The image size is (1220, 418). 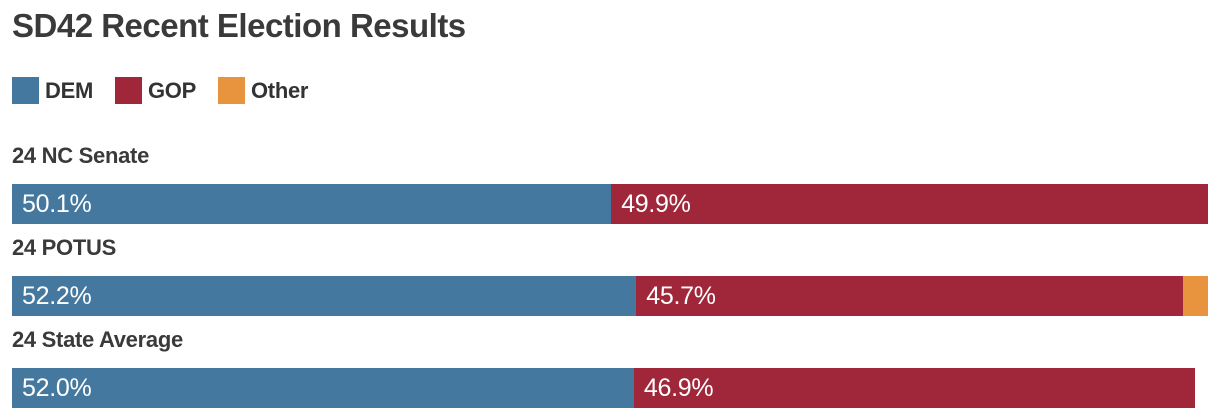 What do you see at coordinates (280, 90) in the screenshot?
I see `legend-label-other: Other` at bounding box center [280, 90].